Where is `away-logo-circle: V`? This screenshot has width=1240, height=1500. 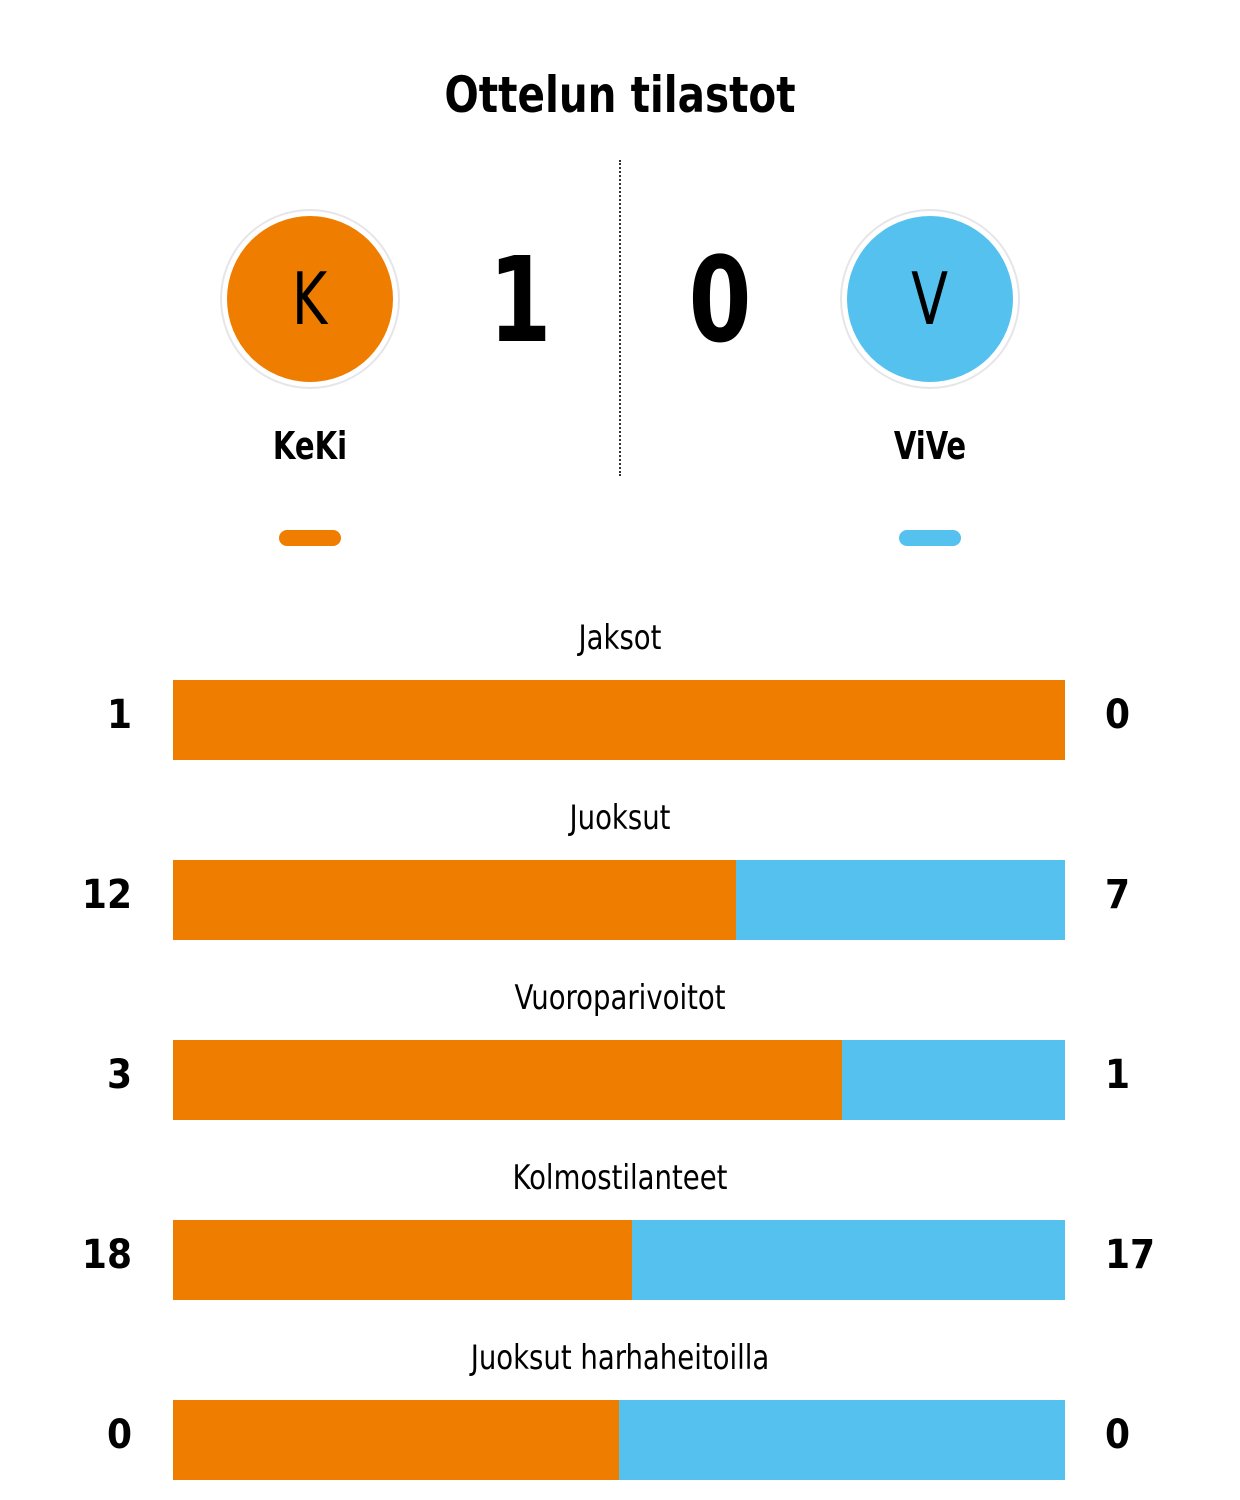
away-logo-circle: V is located at coordinates (930, 299).